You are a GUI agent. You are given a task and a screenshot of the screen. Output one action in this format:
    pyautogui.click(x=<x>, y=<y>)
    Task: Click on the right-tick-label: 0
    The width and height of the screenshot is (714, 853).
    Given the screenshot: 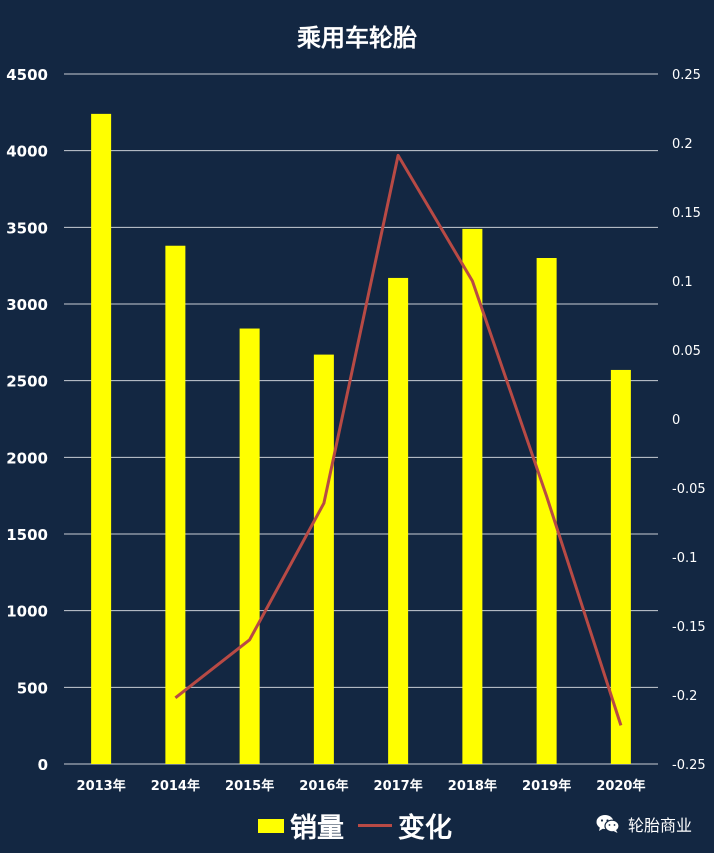 What is the action you would take?
    pyautogui.click(x=676, y=420)
    